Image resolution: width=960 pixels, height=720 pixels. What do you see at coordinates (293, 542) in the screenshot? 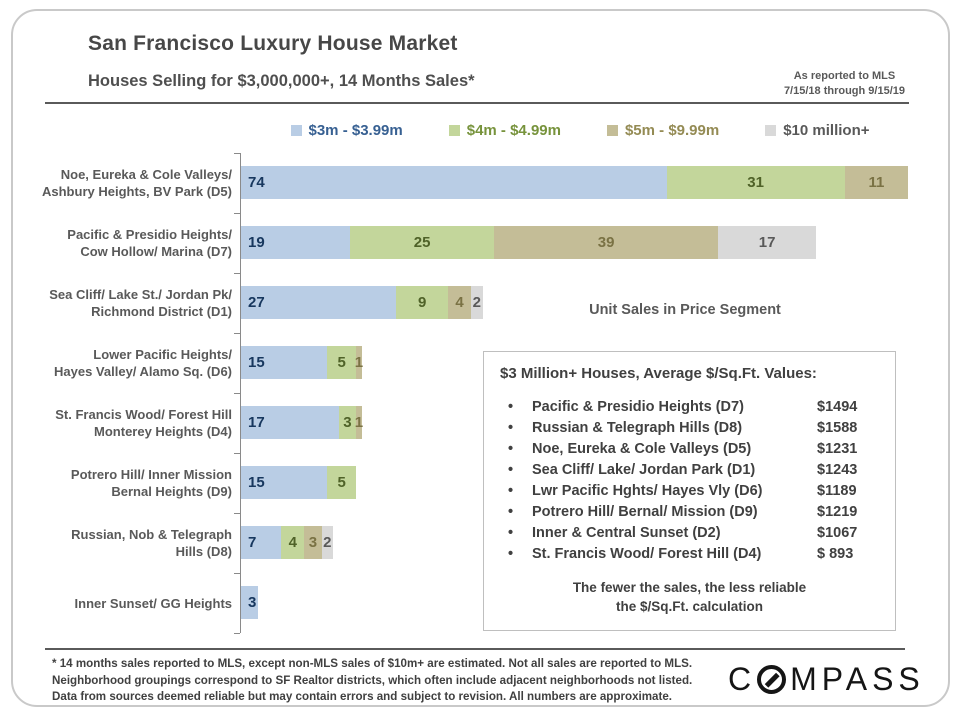
I see `bar-segment: 4` at bounding box center [293, 542].